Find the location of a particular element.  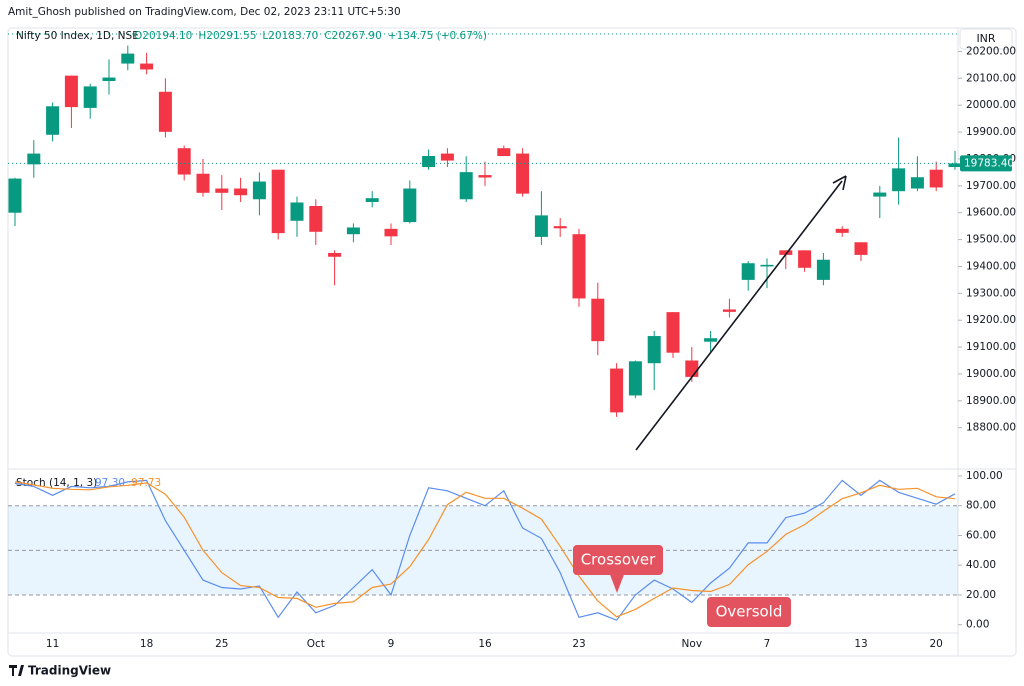

y-tick-label: 19300.00 is located at coordinates (991, 293).